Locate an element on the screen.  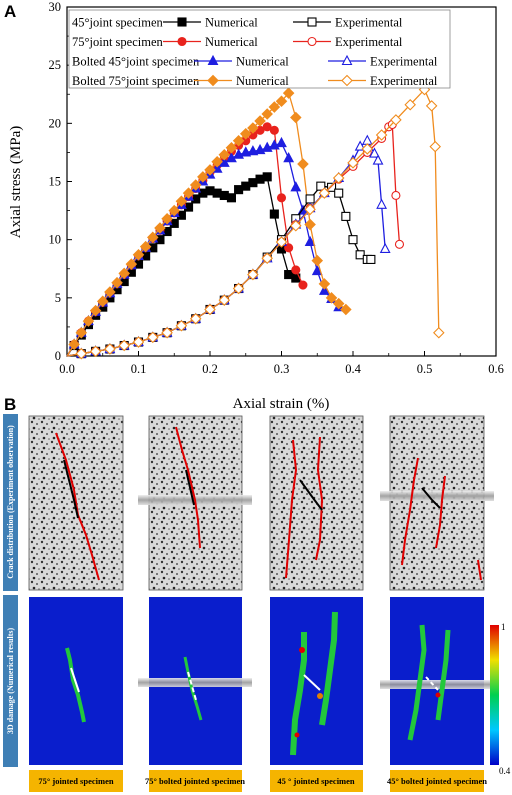
photo-45-bolted is located at coordinates (437, 503).